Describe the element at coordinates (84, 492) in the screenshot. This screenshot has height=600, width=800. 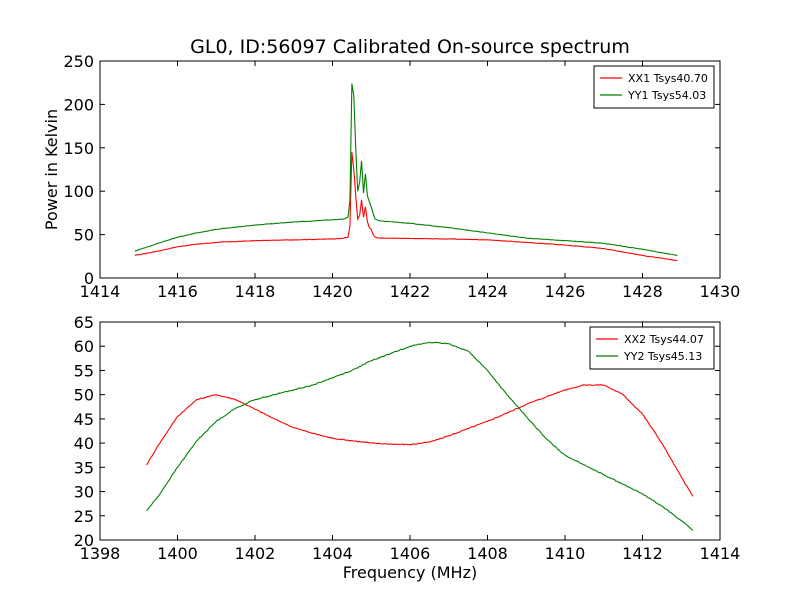
I see `y-tick-label: 30` at that location.